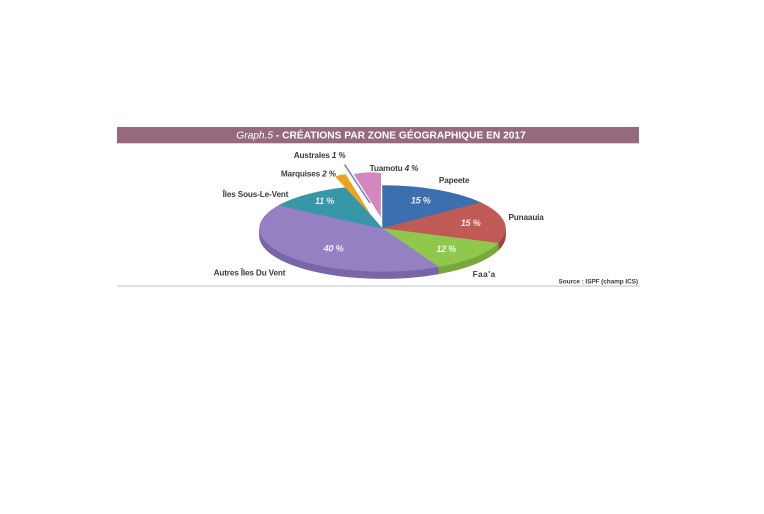 This screenshot has width=764, height=514. Describe the element at coordinates (255, 193) in the screenshot. I see `svg-text: Îles Sous-Le-Vent` at that location.